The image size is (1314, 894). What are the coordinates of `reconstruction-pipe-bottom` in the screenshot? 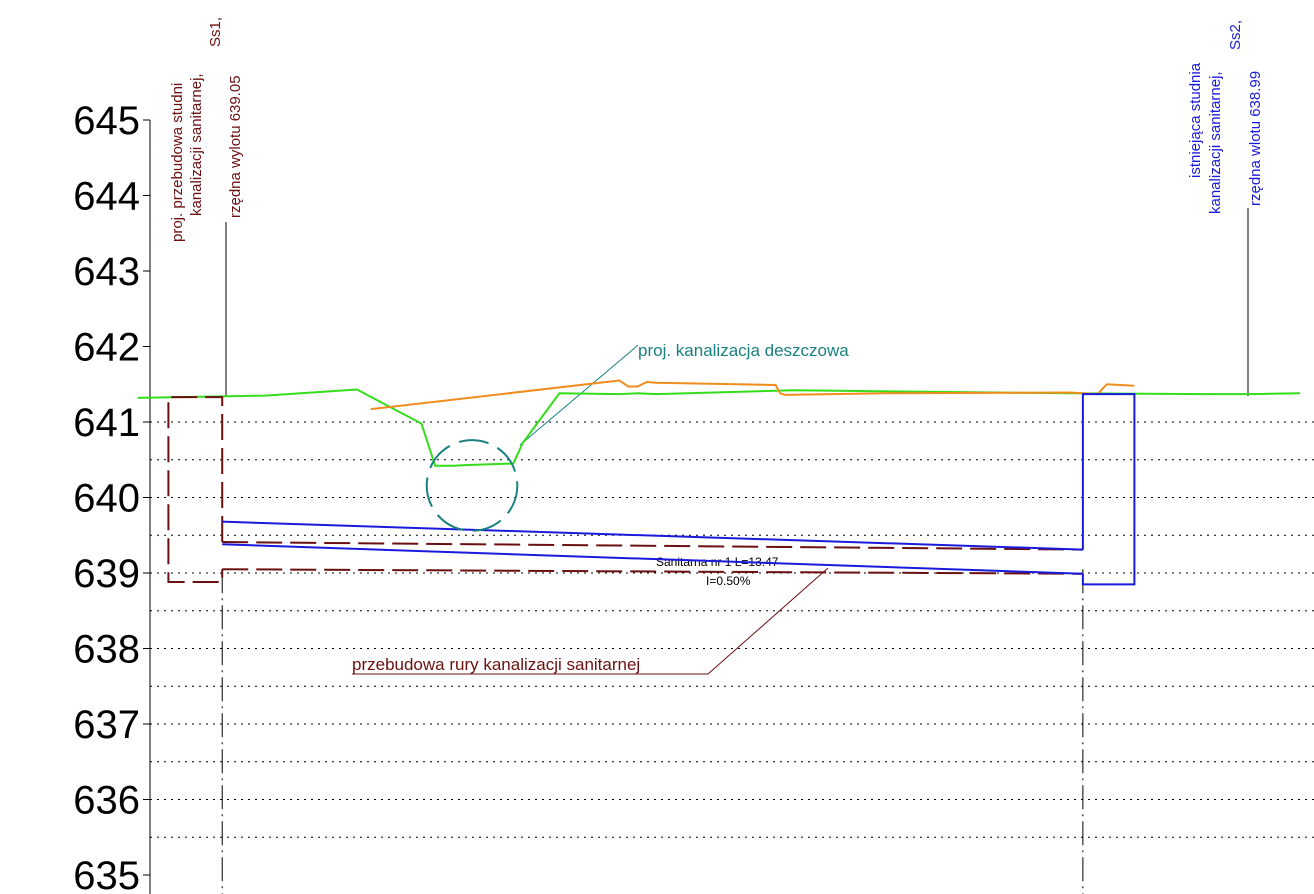 It's located at (652, 571).